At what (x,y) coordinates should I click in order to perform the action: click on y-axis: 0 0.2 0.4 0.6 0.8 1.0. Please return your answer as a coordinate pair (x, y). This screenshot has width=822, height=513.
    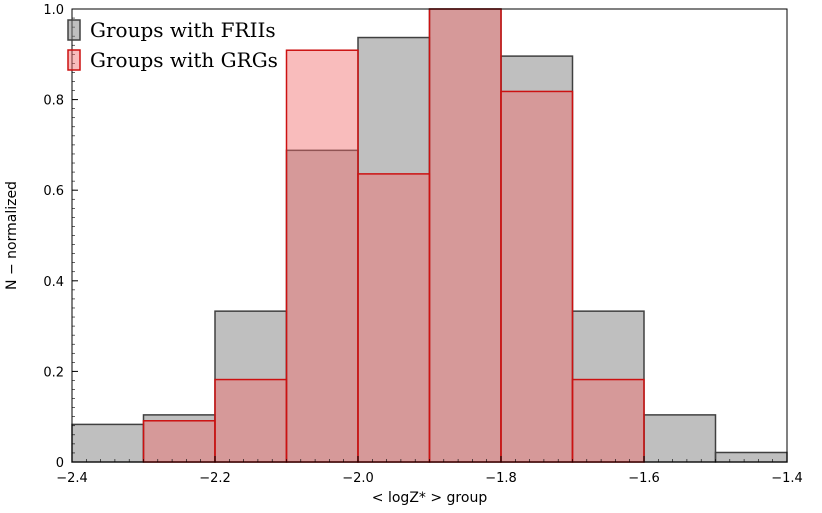
    Looking at the image, I should click on (60, 237).